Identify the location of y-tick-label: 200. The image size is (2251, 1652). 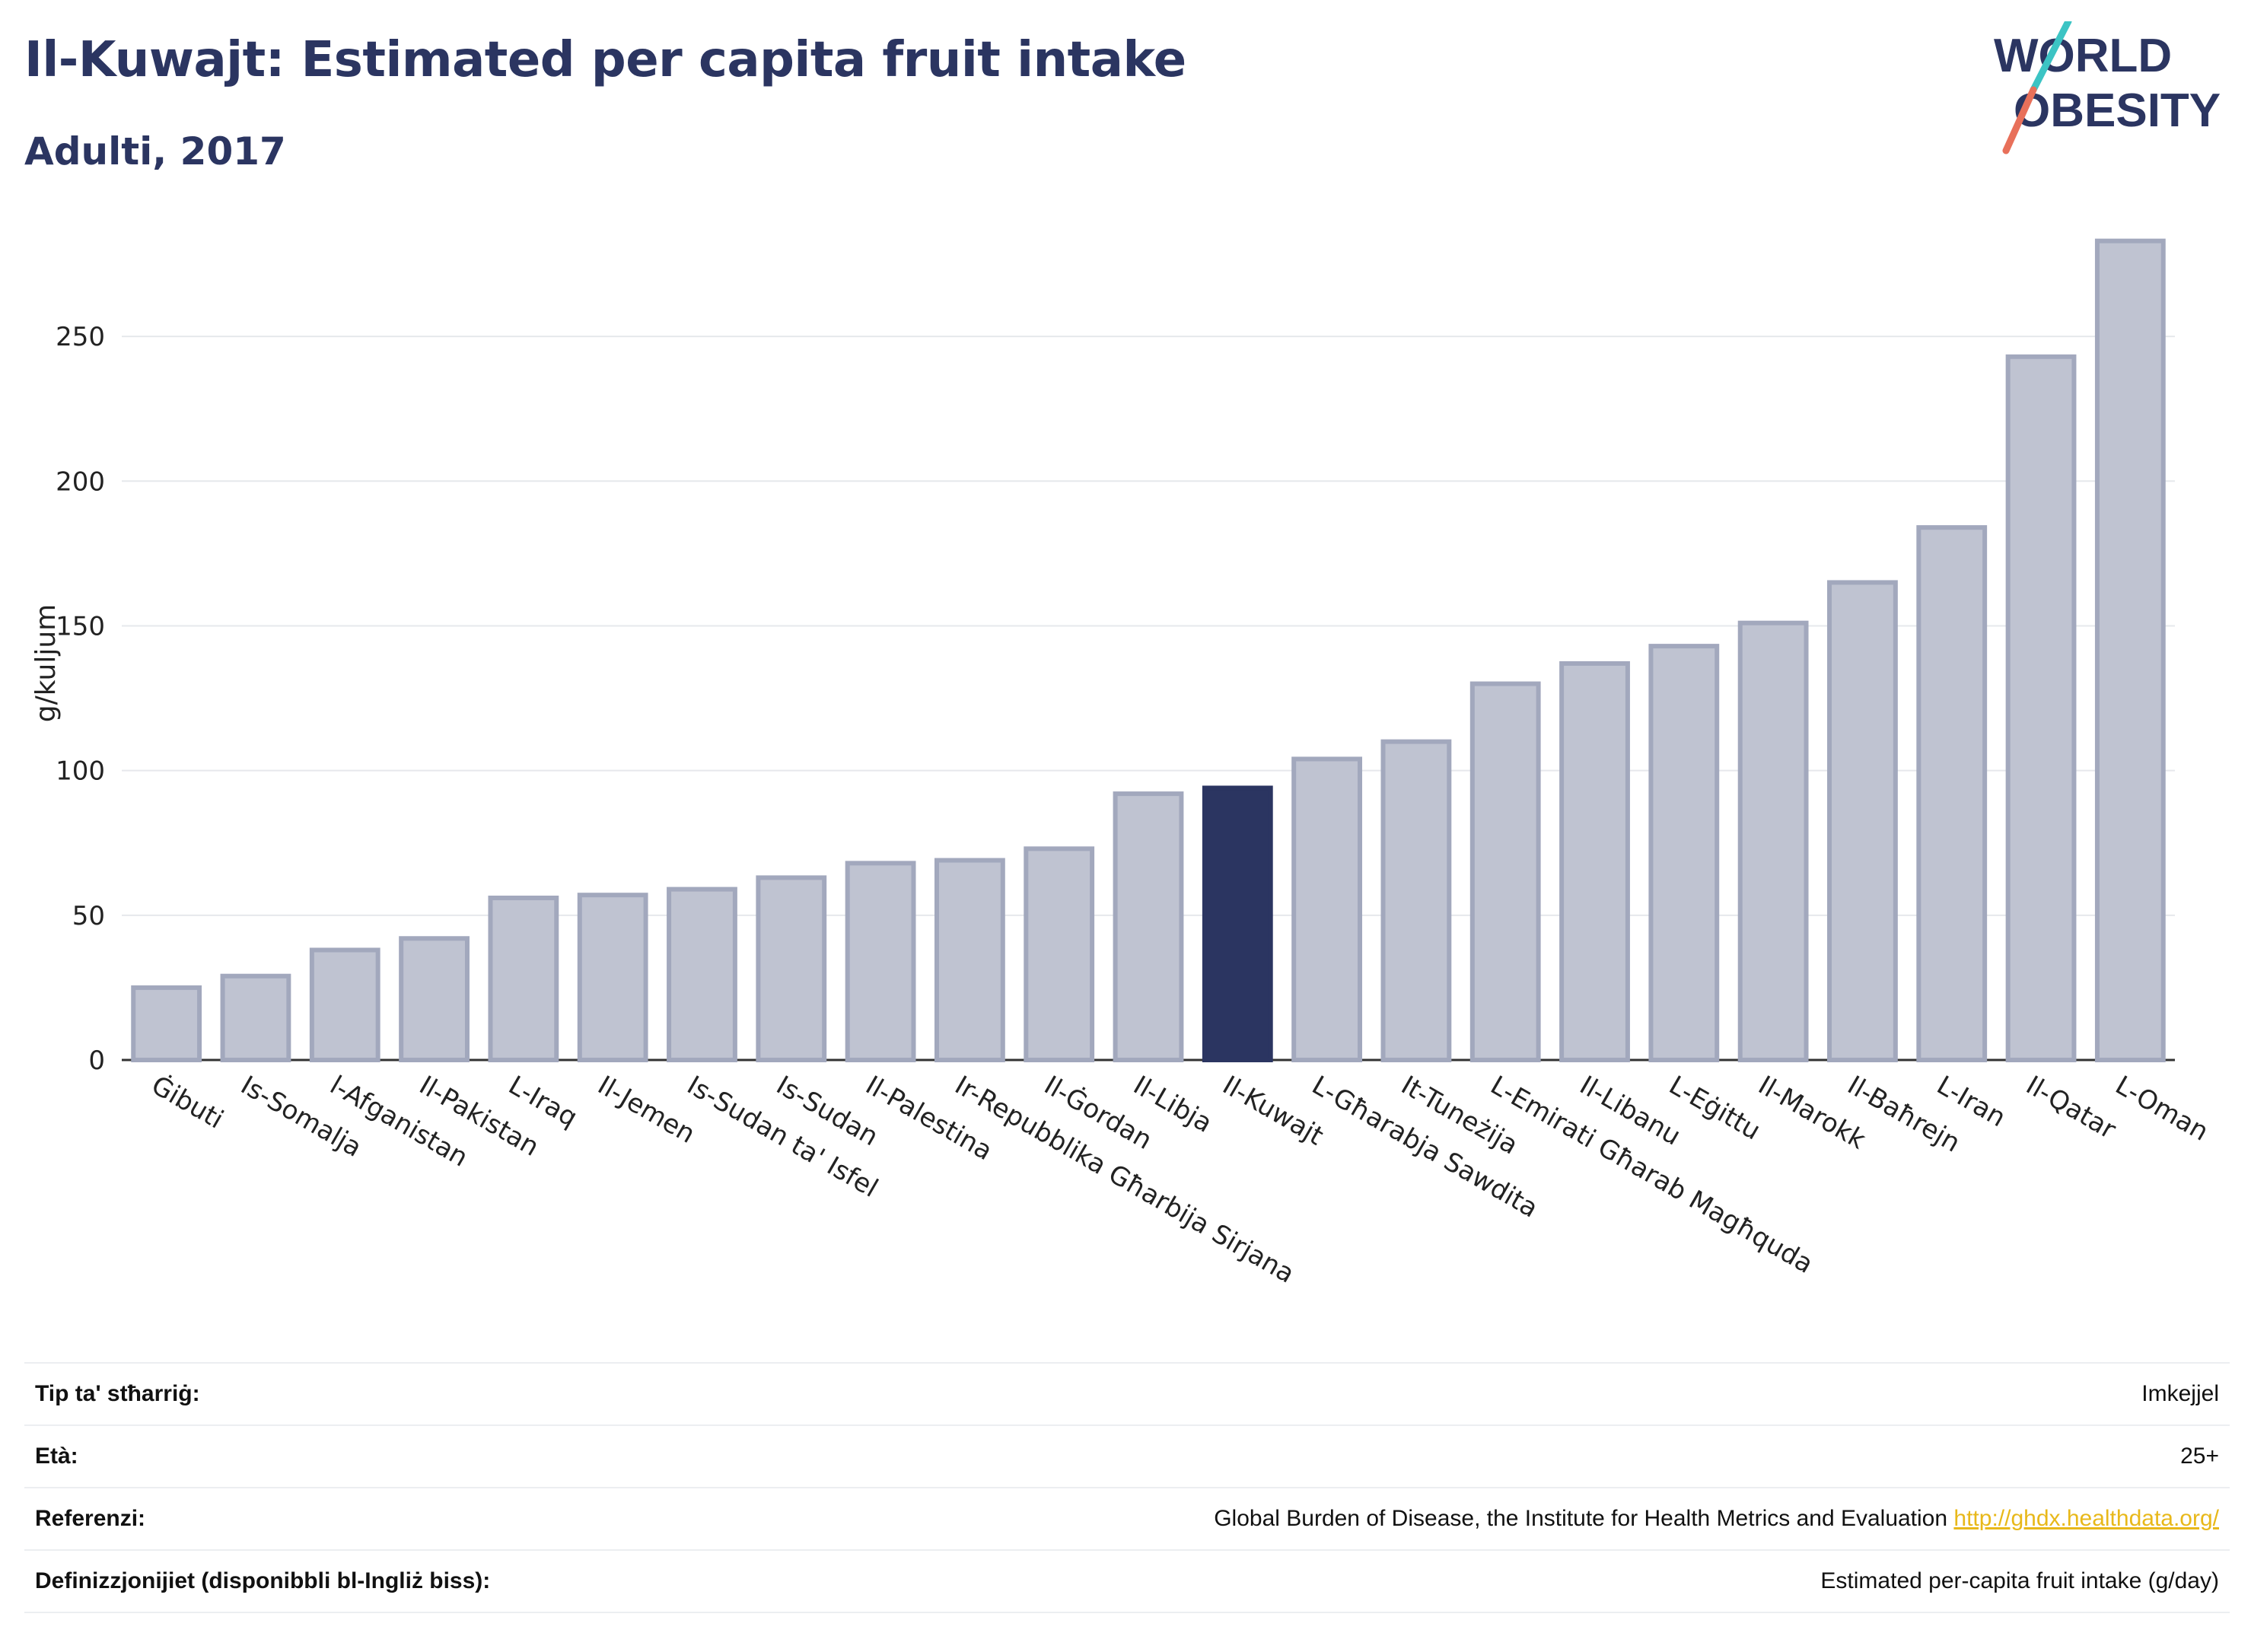
(80, 481).